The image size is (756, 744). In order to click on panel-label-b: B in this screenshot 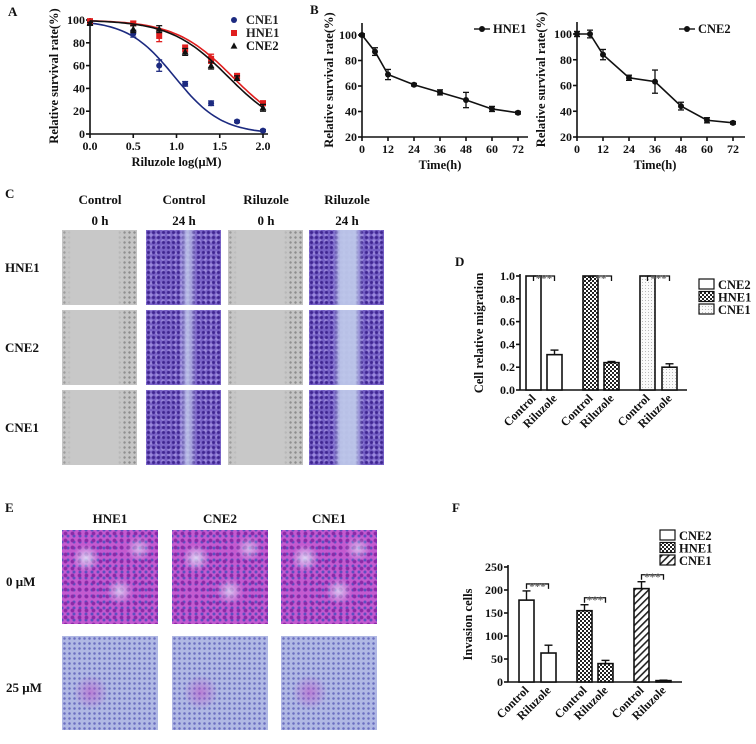, I will do `click(314, 9)`.